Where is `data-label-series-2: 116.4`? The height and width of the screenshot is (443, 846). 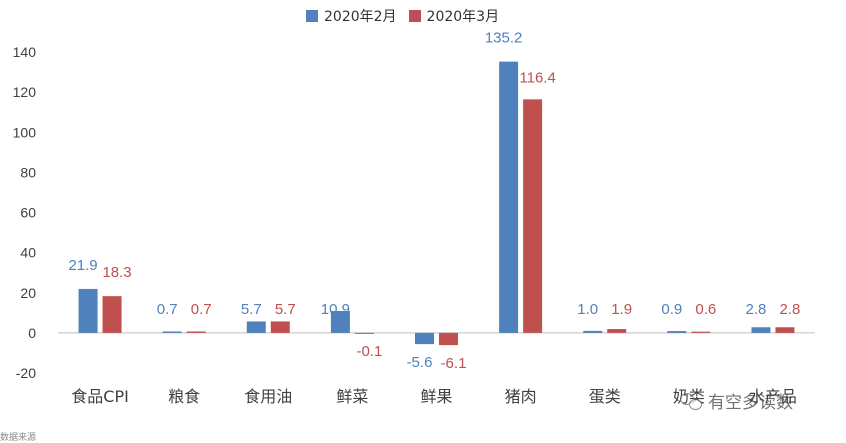
data-label-series-2: 116.4 is located at coordinates (537, 77).